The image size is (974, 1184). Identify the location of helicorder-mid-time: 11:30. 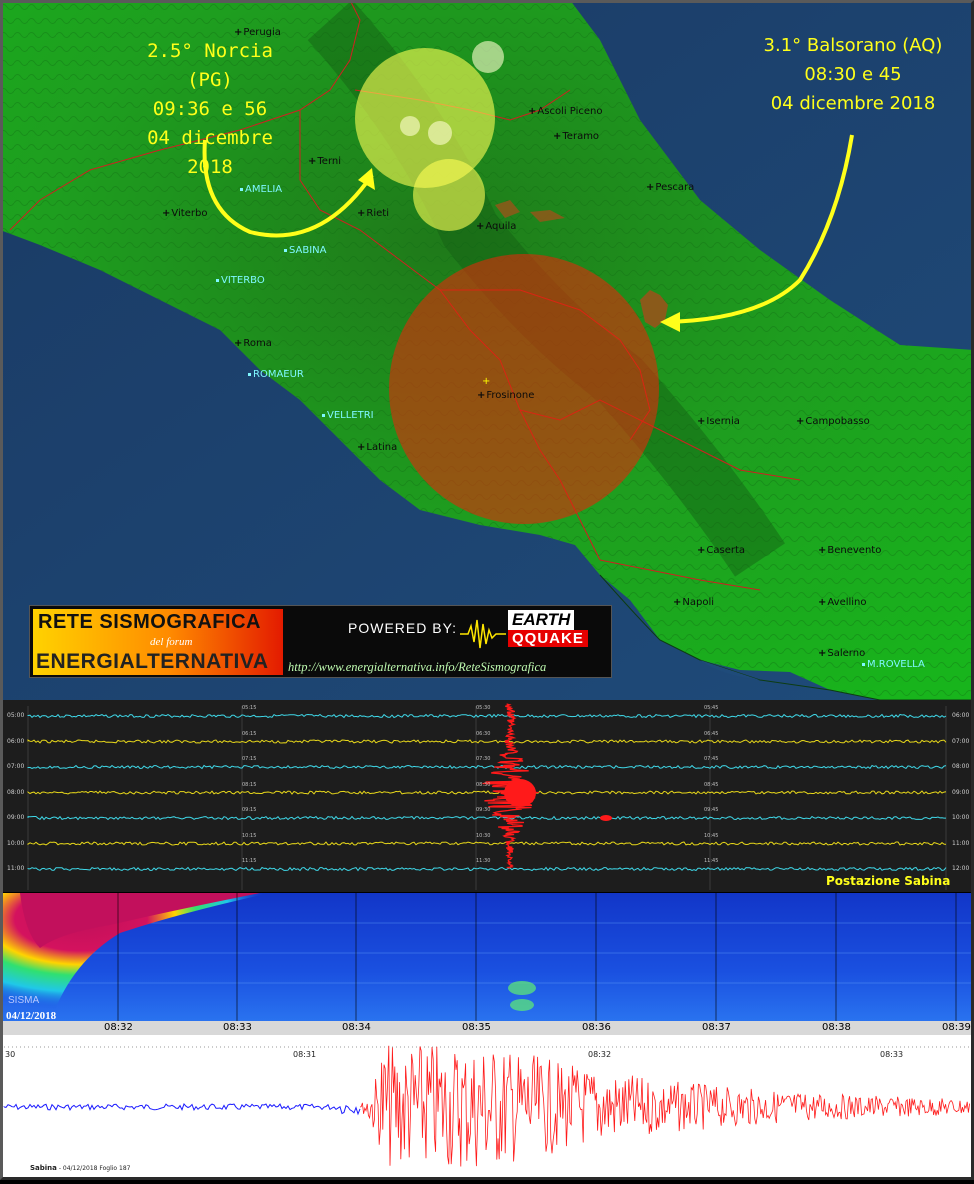
(483, 861).